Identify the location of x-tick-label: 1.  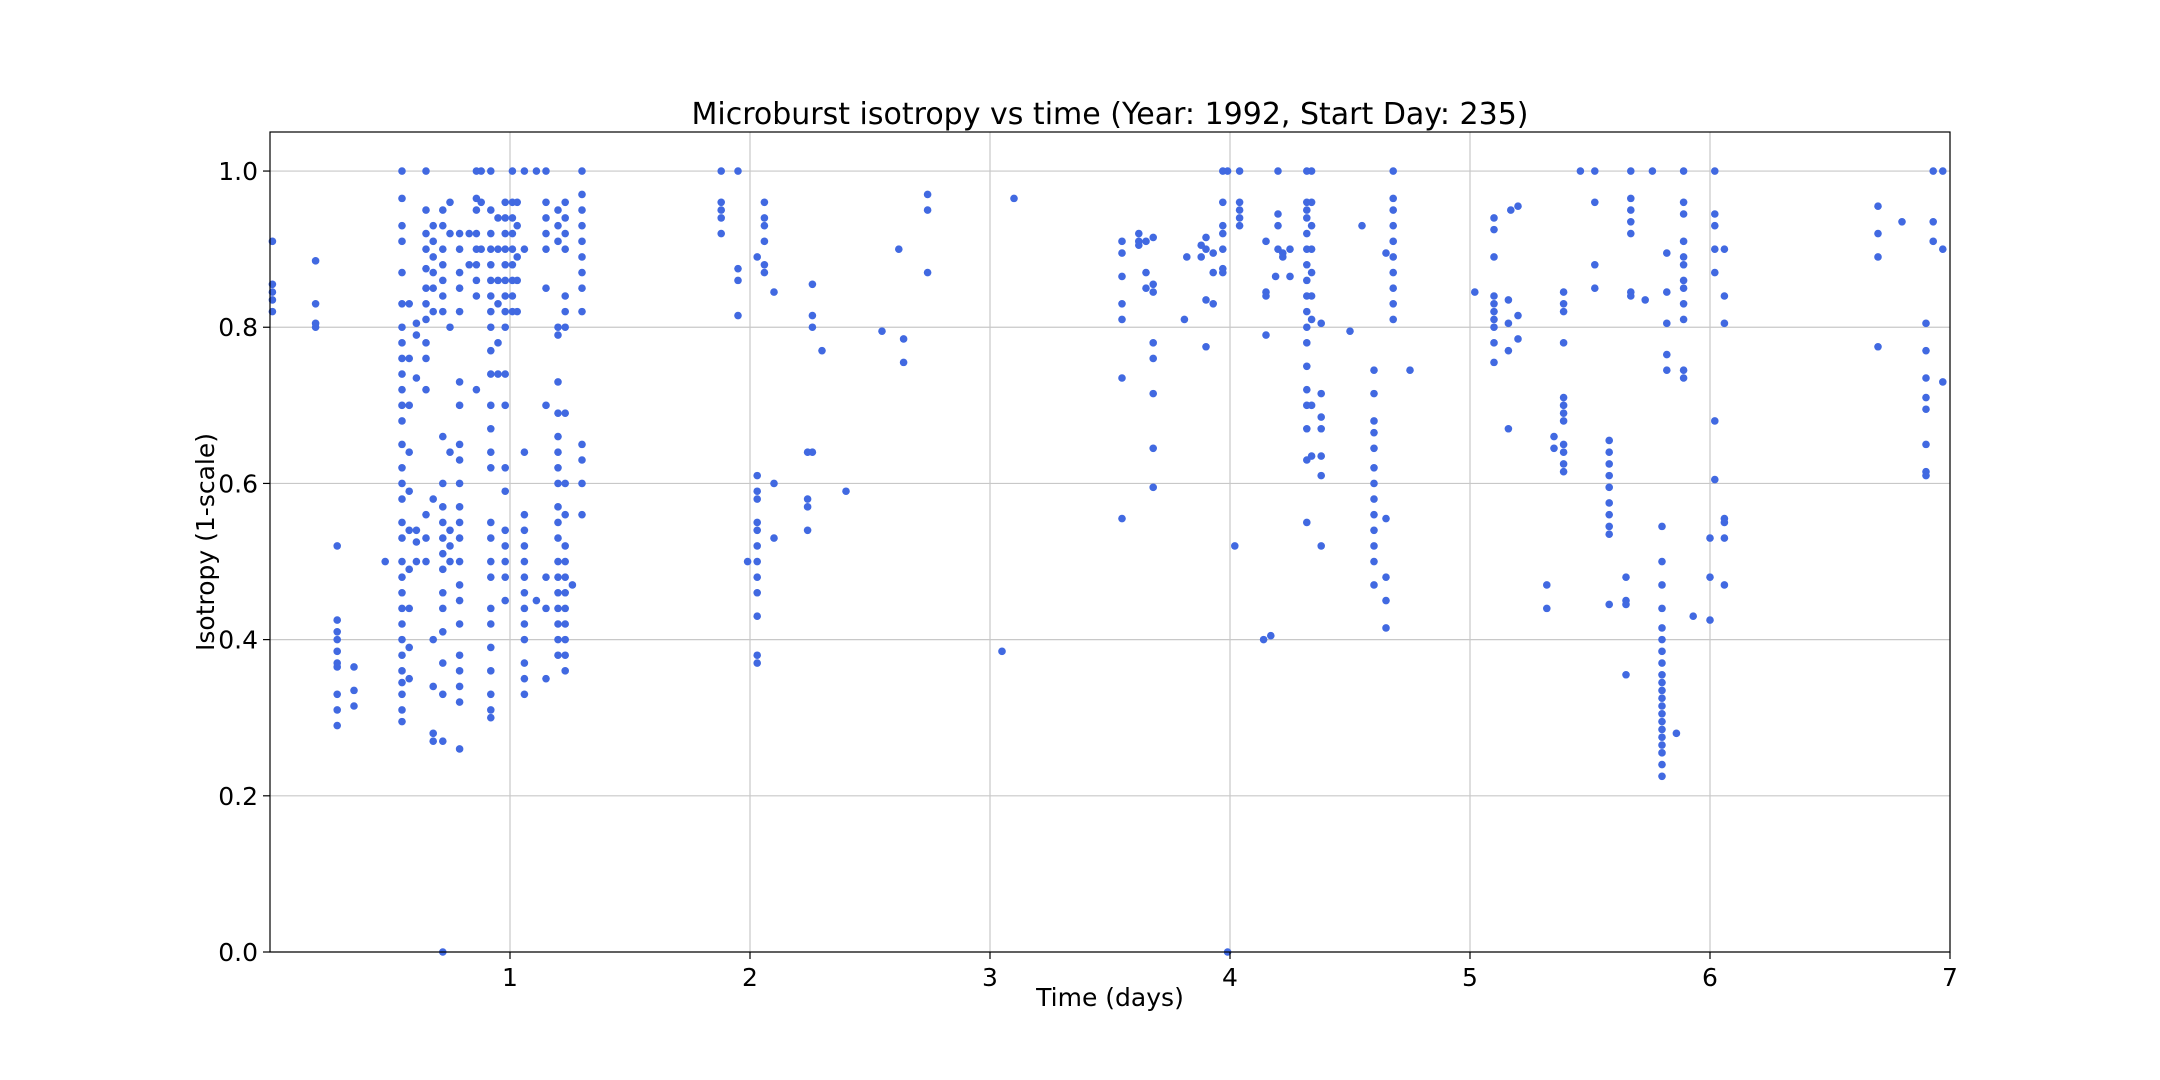
(510, 977).